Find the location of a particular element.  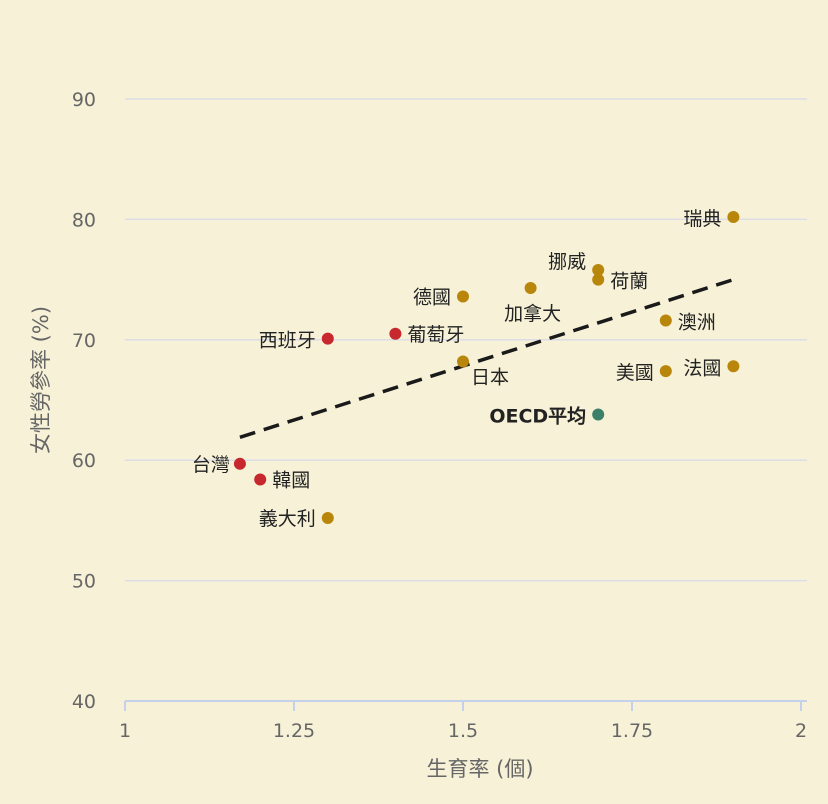

point-label: 美國 is located at coordinates (635, 373).